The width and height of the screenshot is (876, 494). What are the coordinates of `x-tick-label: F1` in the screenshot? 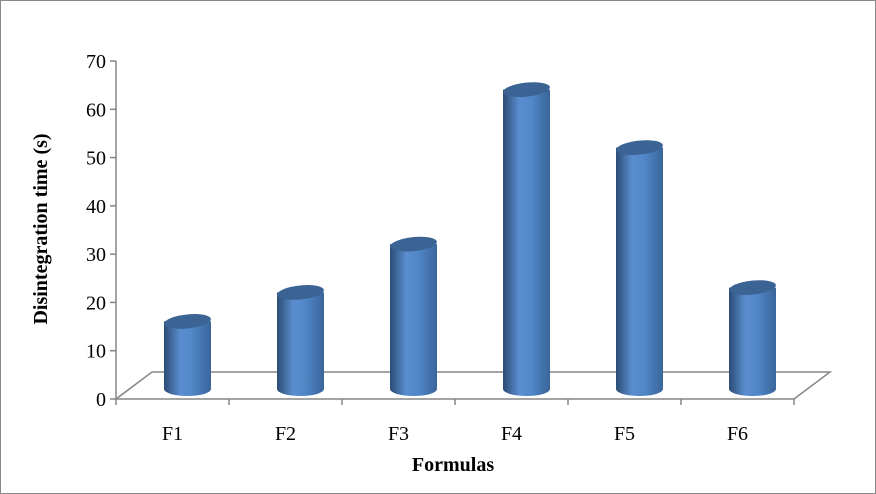 It's located at (172, 434).